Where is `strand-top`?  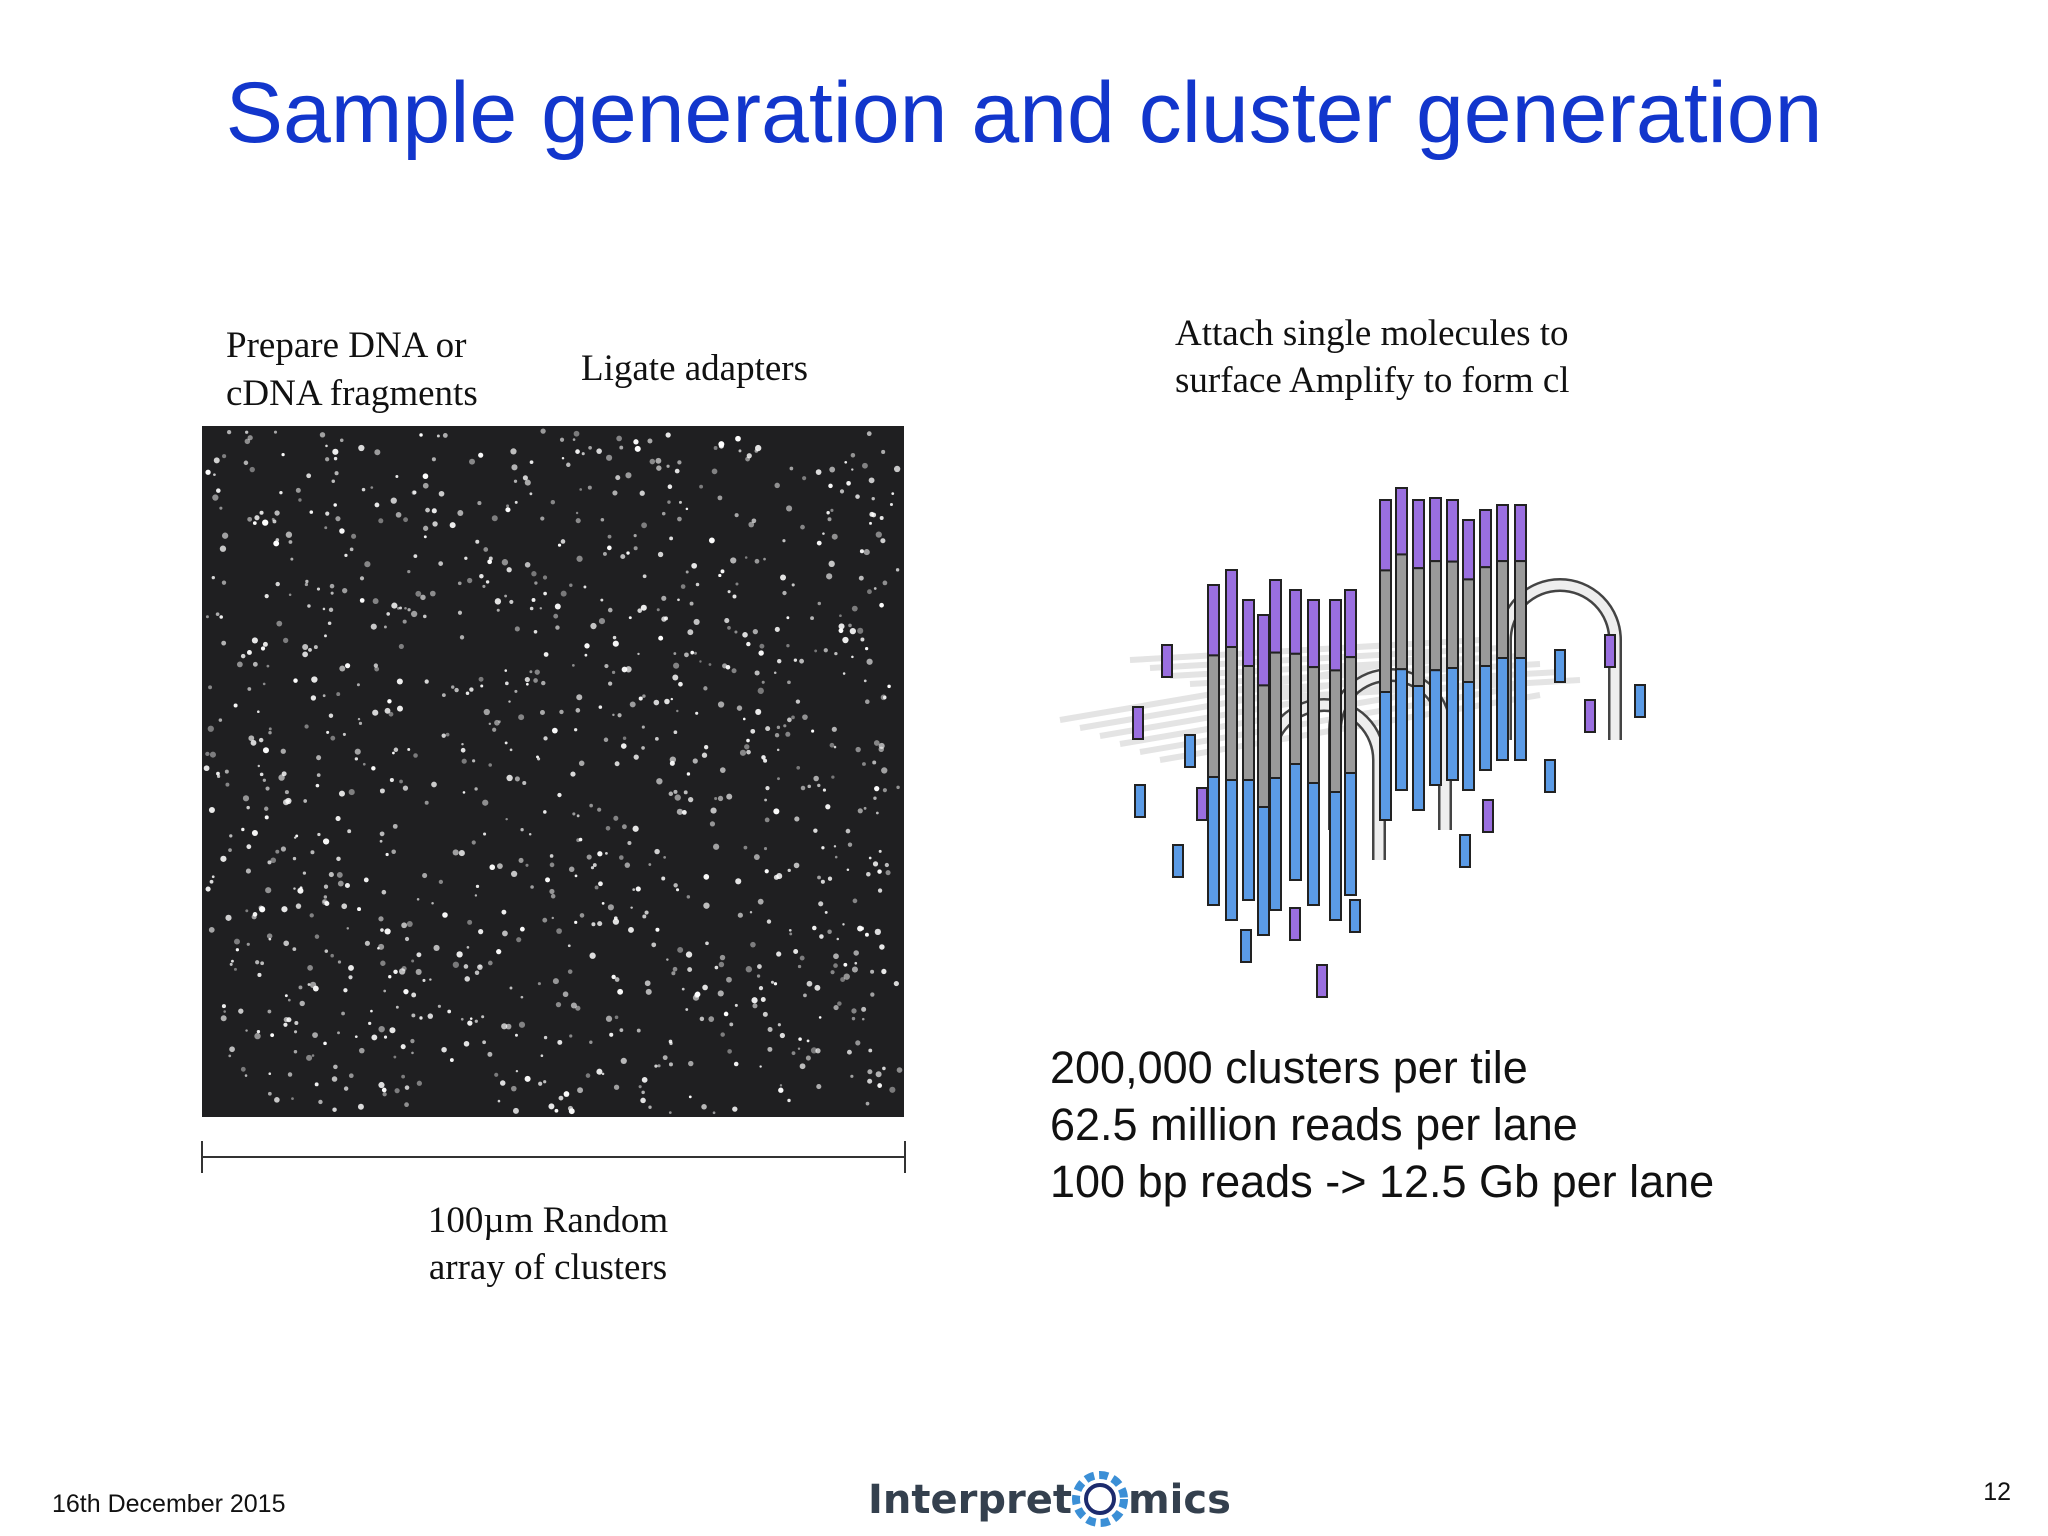 strand-top is located at coordinates (1452, 531).